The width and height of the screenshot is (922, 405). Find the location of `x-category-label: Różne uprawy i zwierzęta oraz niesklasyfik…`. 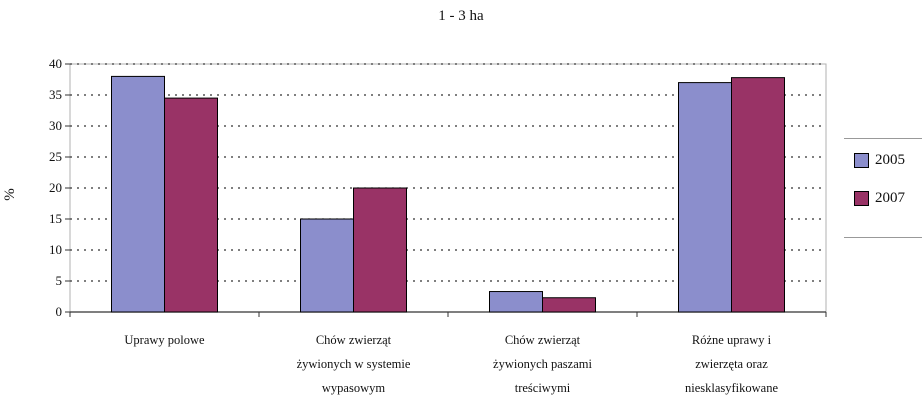

x-category-label: Różne uprawy i zwierzęta oraz niesklasyfik… is located at coordinates (732, 364).